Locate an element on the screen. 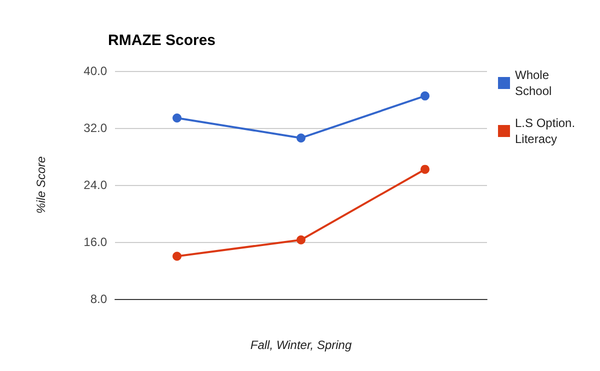 Image resolution: width=600 pixels, height=371 pixels. legend-label: L.S Option. Literacy is located at coordinates (546, 131).